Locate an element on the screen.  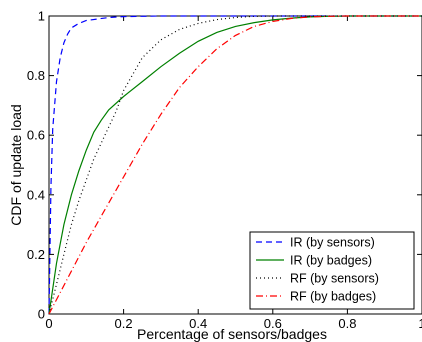
x-tick-label: 0.2 is located at coordinates (124, 323).